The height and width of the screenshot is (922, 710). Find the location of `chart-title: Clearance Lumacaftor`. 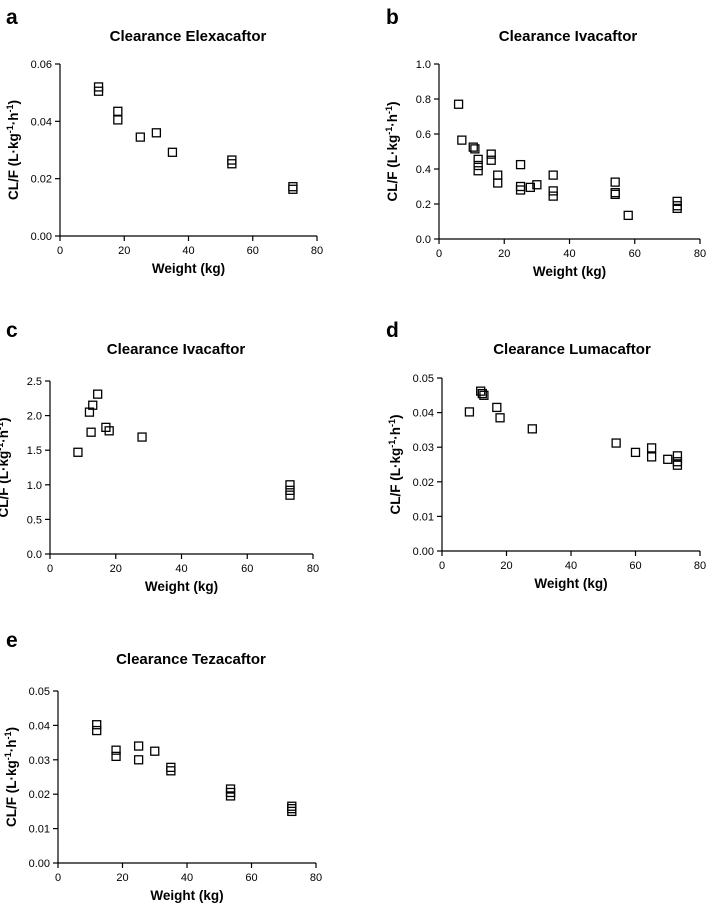

chart-title: Clearance Lumacaftor is located at coordinates (572, 349).